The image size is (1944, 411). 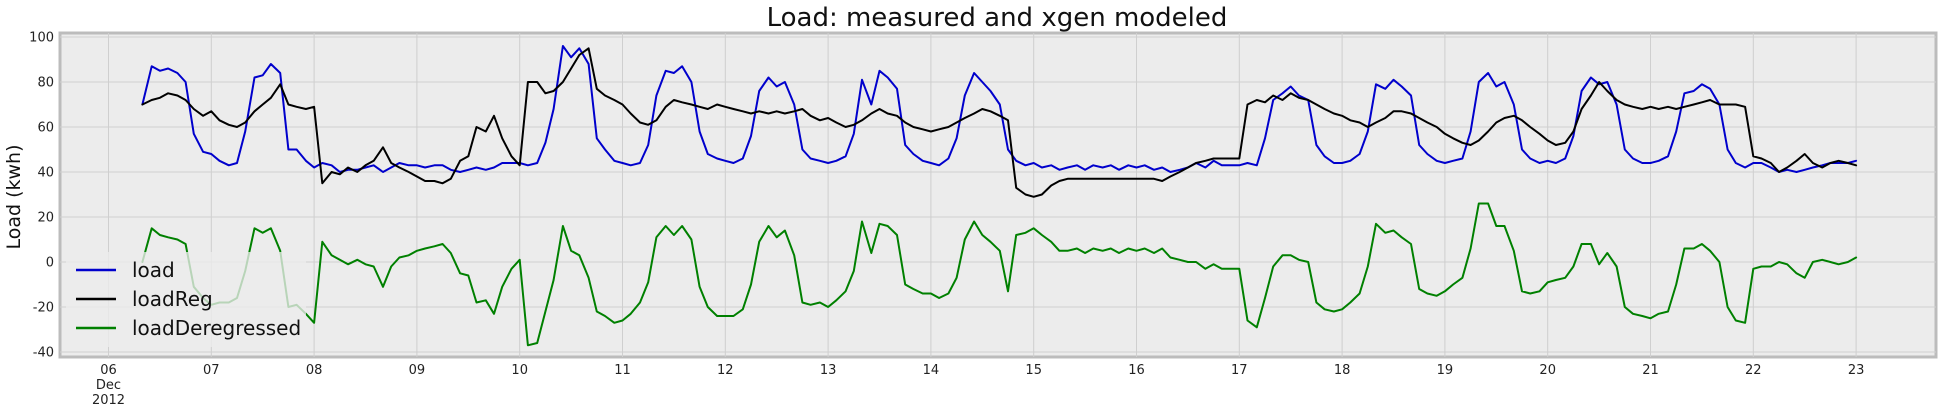 What do you see at coordinates (1342, 370) in the screenshot?
I see `x-tick-label: 18` at bounding box center [1342, 370].